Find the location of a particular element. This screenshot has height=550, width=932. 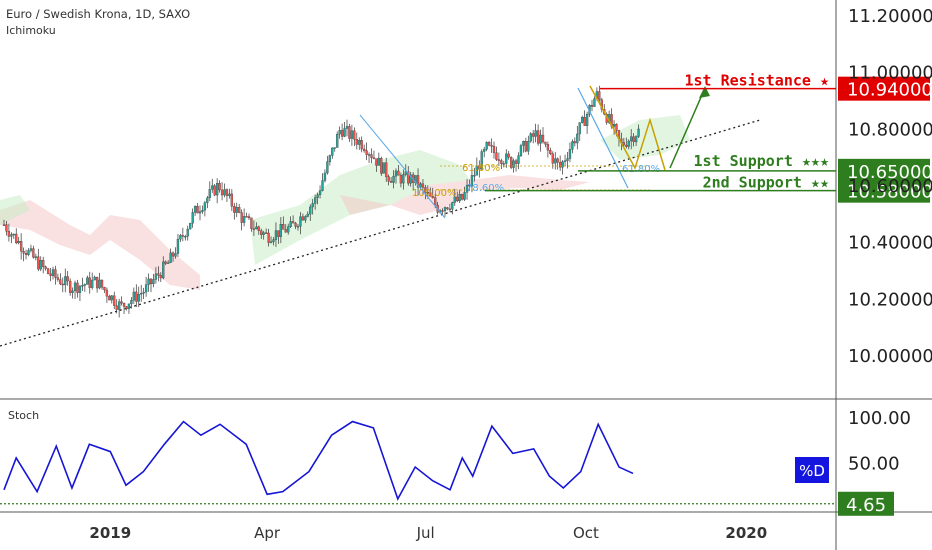

y-tick-label: 11.00000 is located at coordinates (890, 73).